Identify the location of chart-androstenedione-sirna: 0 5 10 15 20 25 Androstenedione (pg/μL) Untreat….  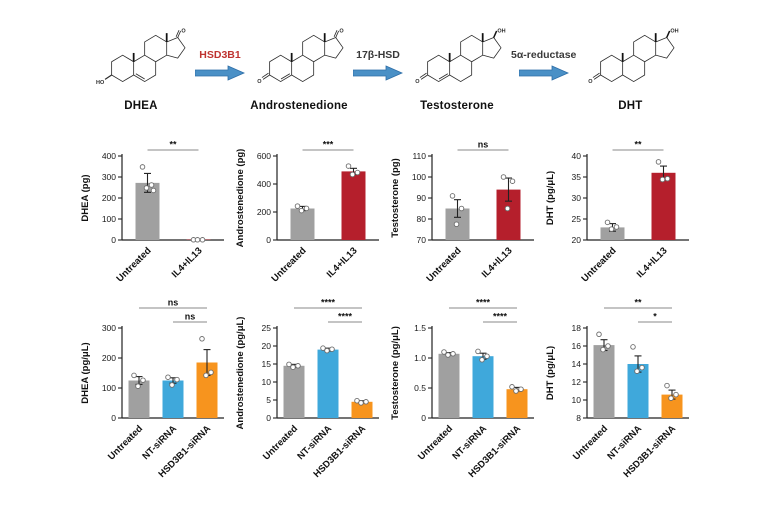
(307, 389).